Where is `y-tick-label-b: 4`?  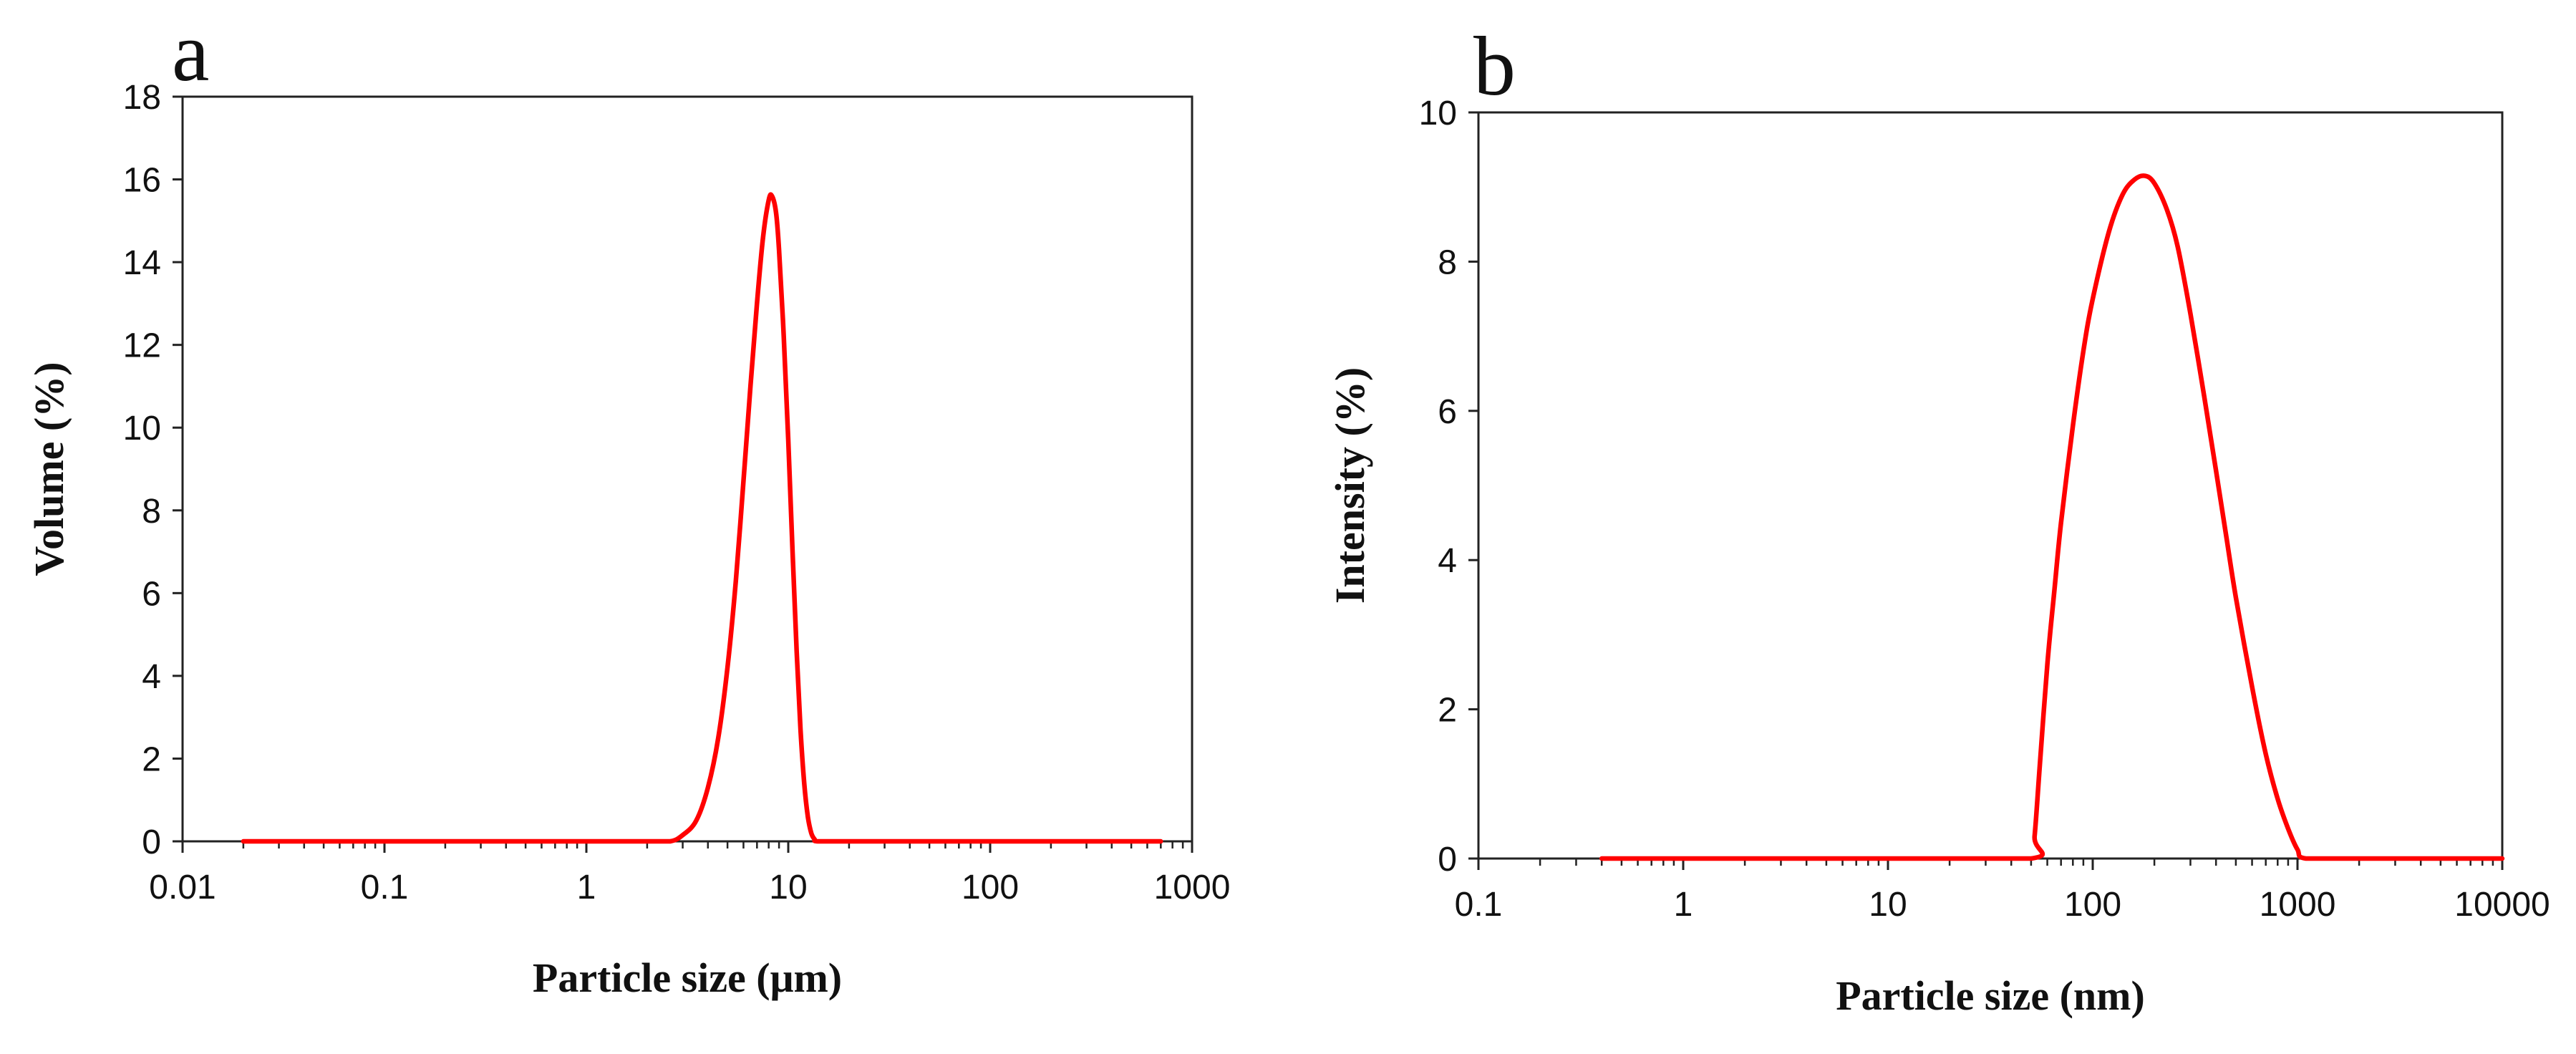 y-tick-label-b: 4 is located at coordinates (1448, 561).